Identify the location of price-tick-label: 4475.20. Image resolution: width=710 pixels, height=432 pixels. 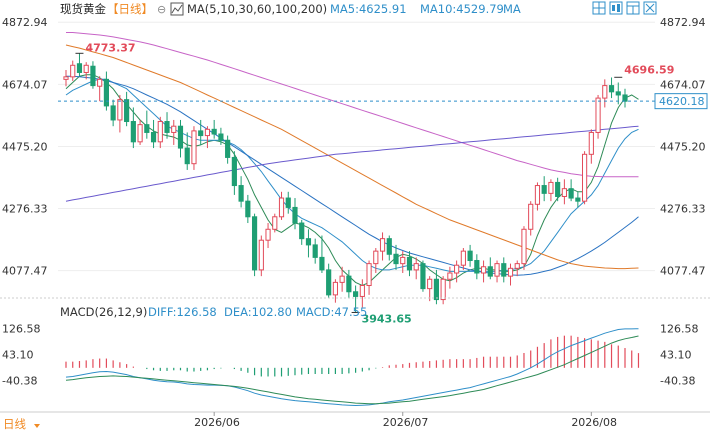
(683, 146).